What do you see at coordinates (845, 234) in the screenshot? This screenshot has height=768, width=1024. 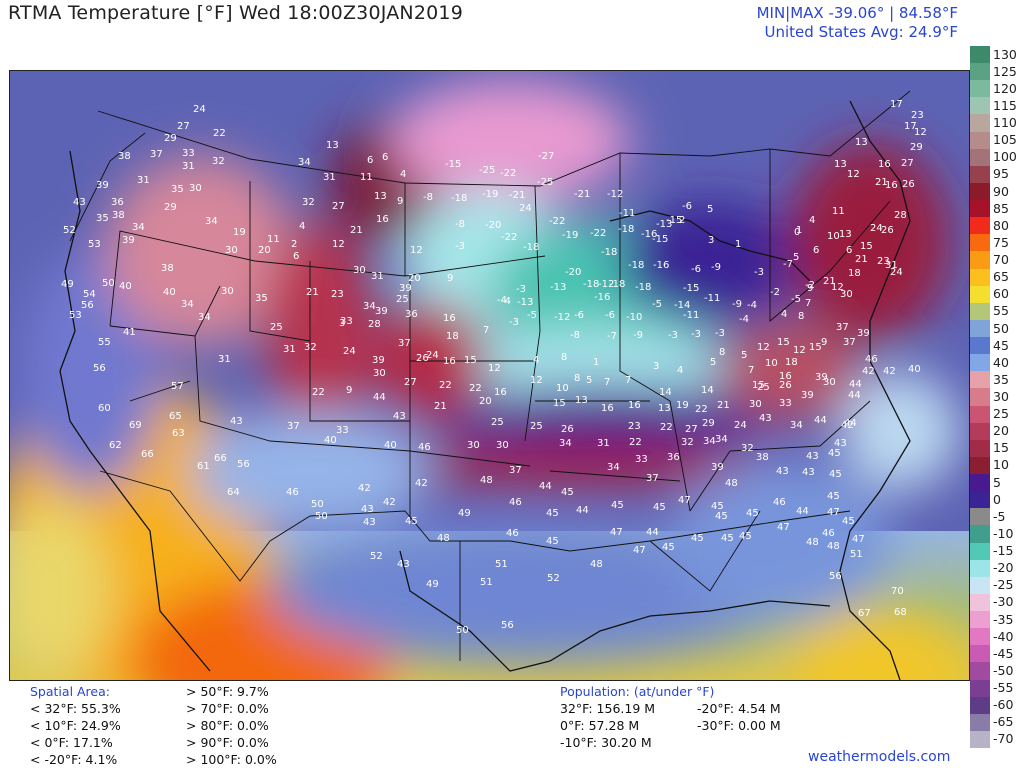 I see `temperature-value-label: 13` at bounding box center [845, 234].